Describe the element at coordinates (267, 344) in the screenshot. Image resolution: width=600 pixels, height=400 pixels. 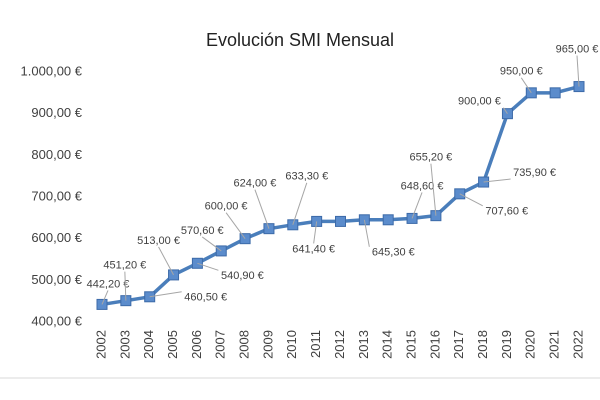
I see `x-tick-label: 2009` at that location.